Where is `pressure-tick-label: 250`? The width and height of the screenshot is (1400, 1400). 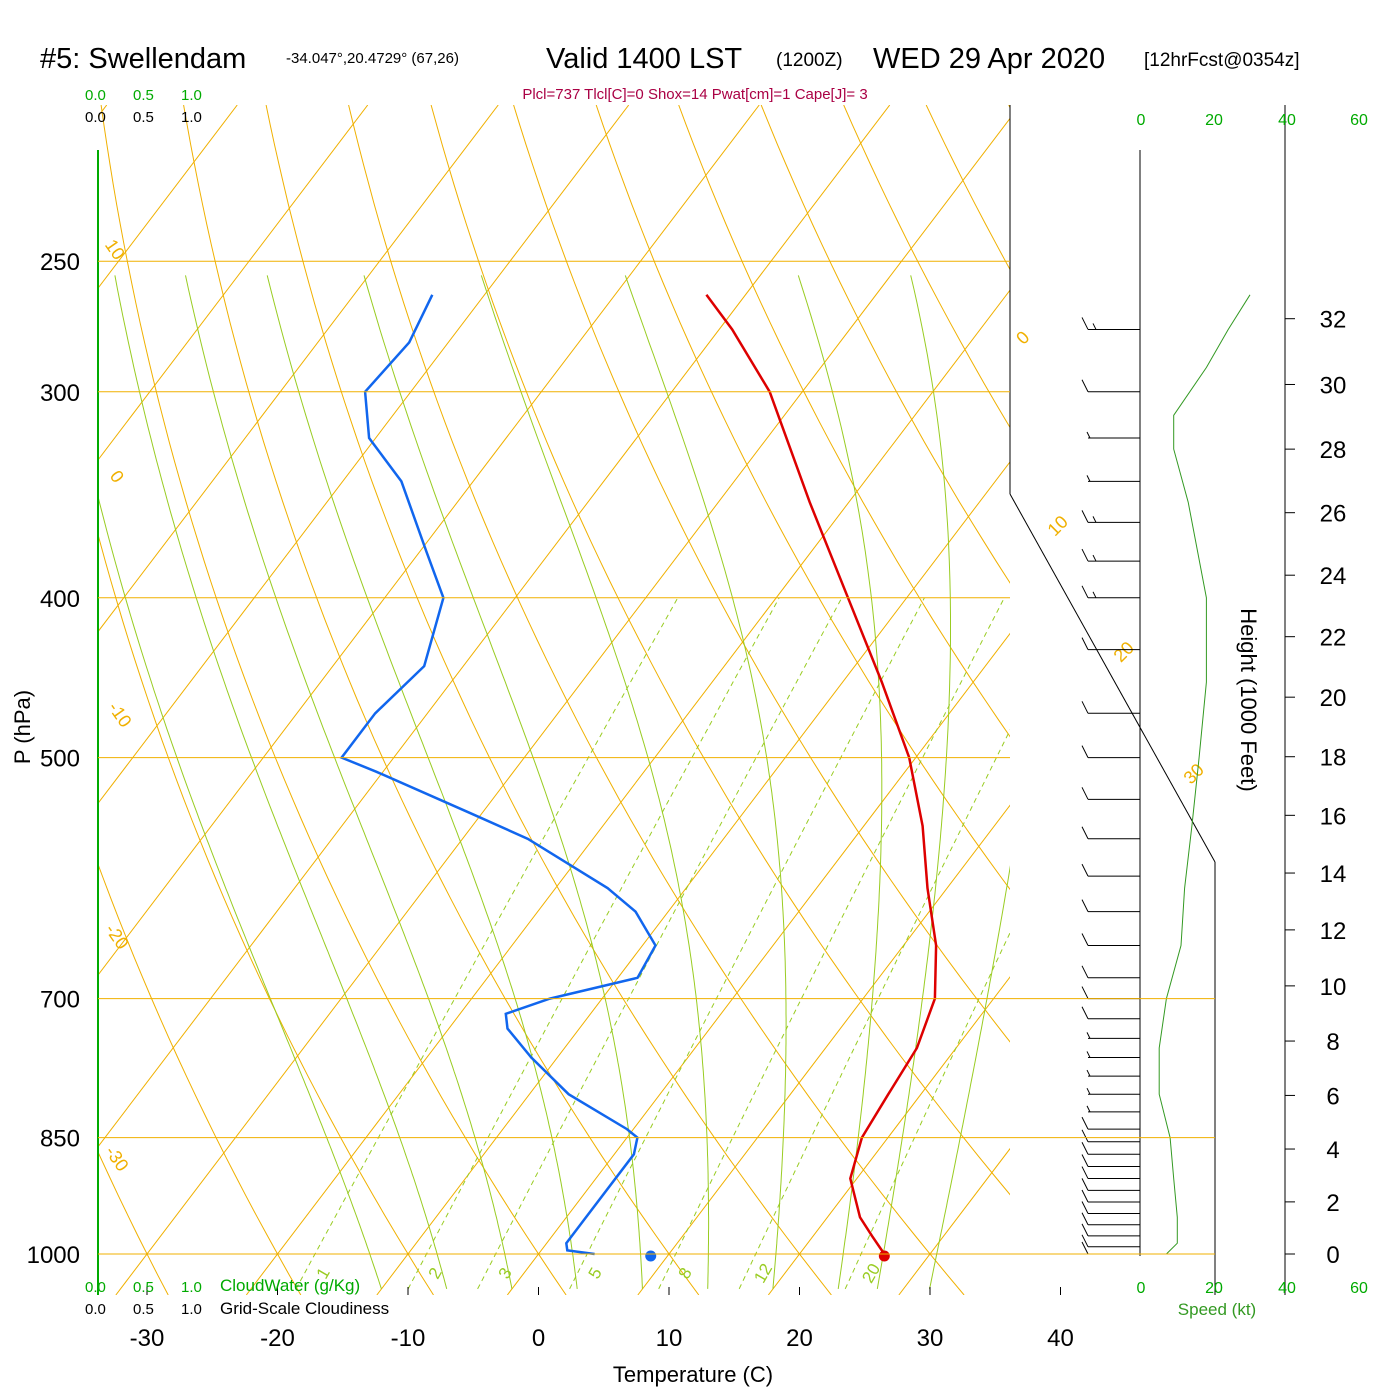
pressure-tick-label: 250 is located at coordinates (60, 262).